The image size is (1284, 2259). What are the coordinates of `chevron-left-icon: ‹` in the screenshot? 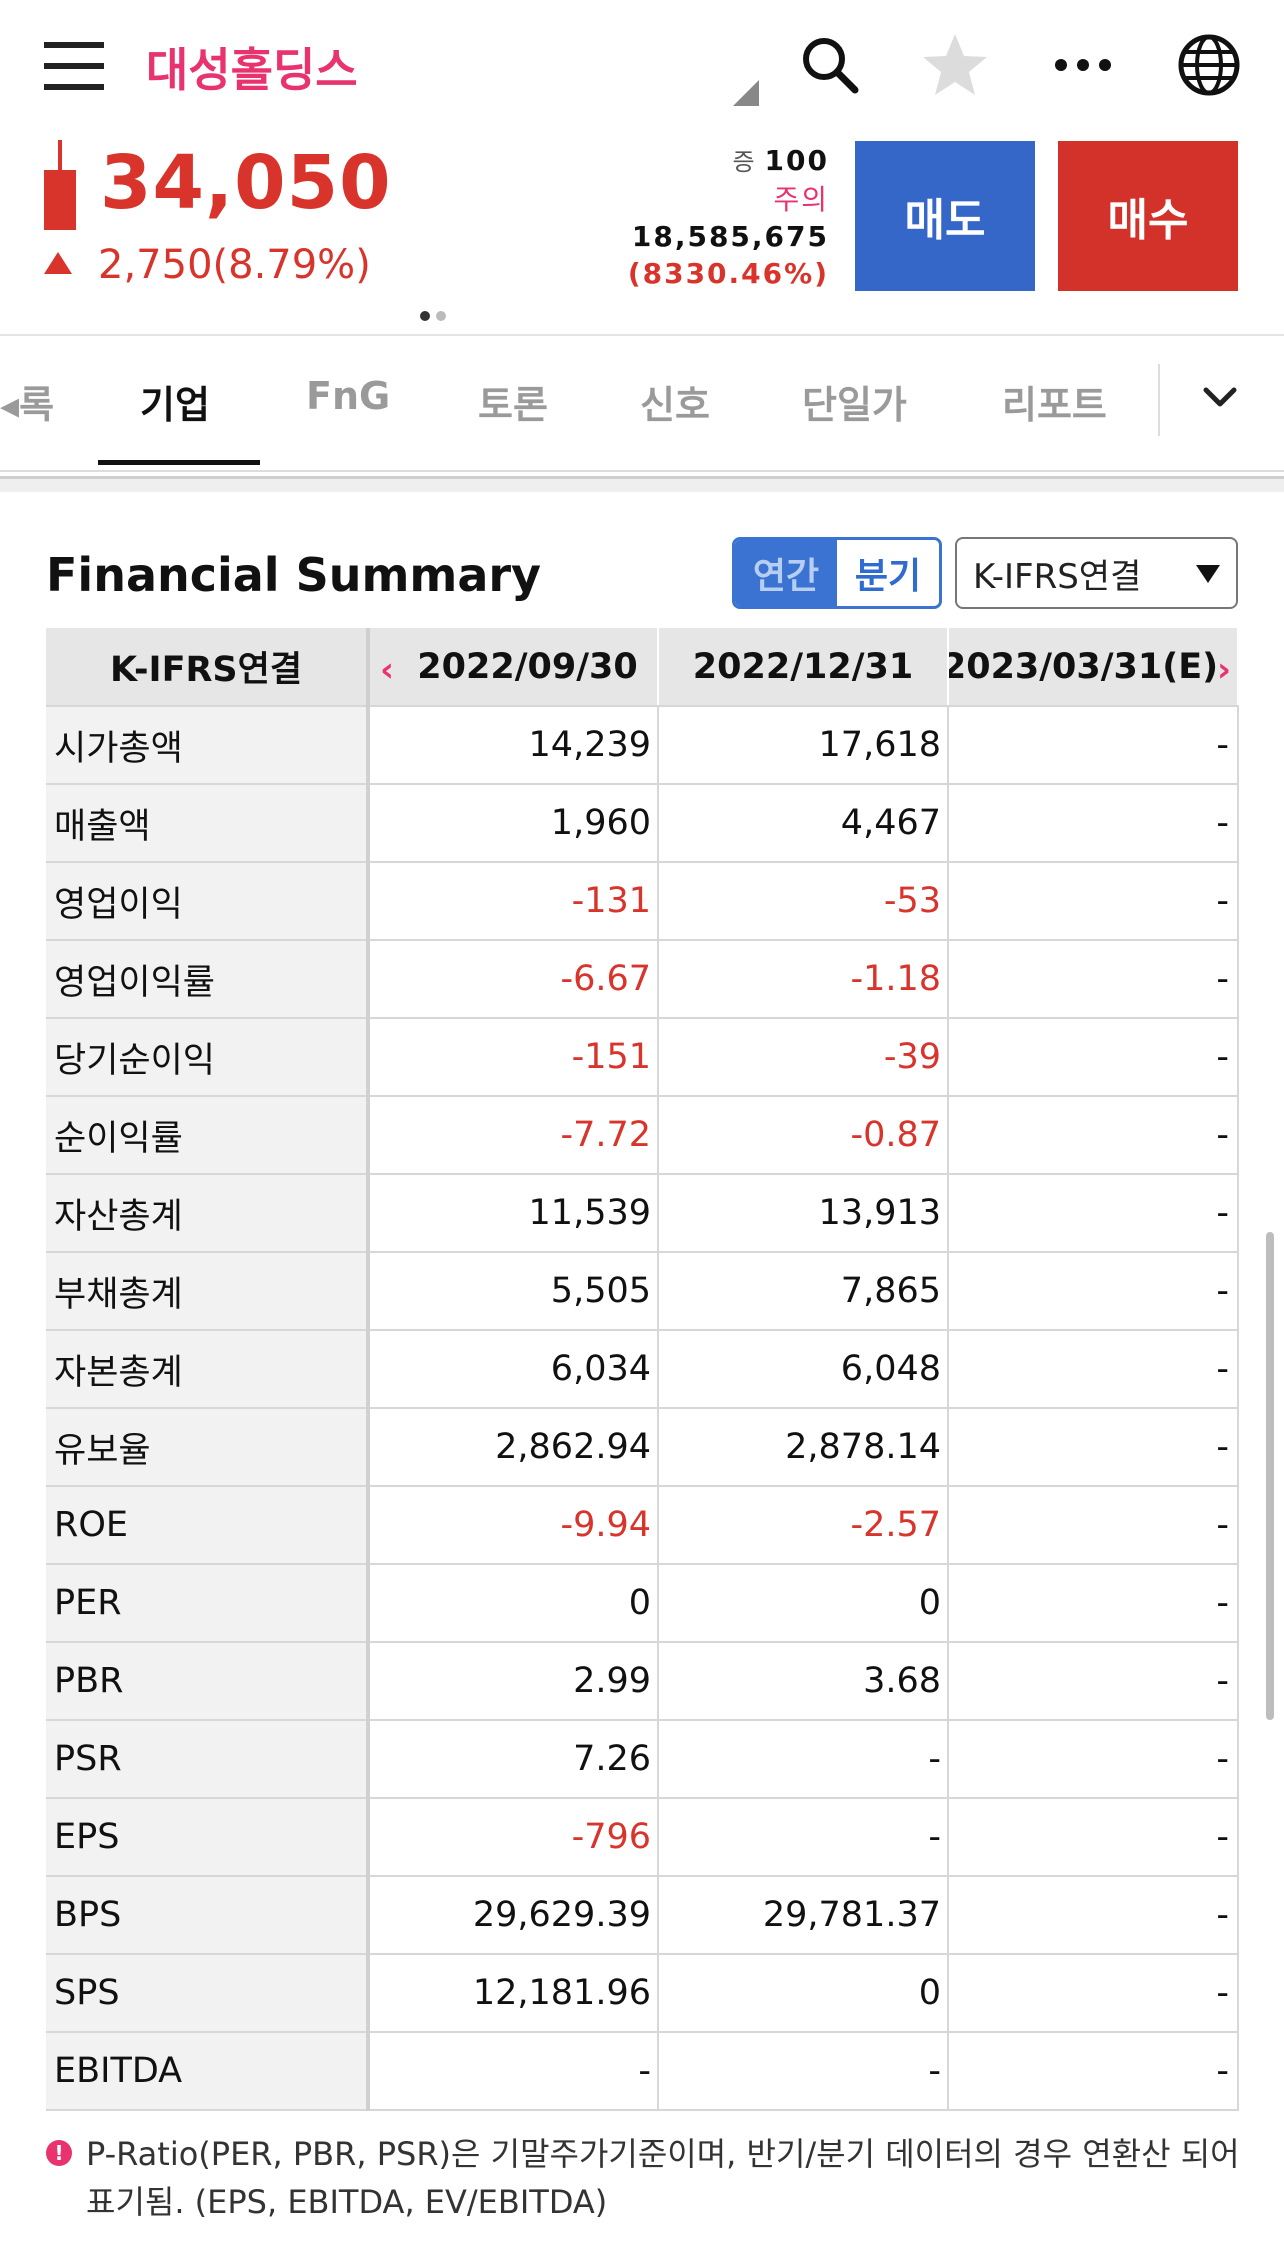 It's located at (387, 670).